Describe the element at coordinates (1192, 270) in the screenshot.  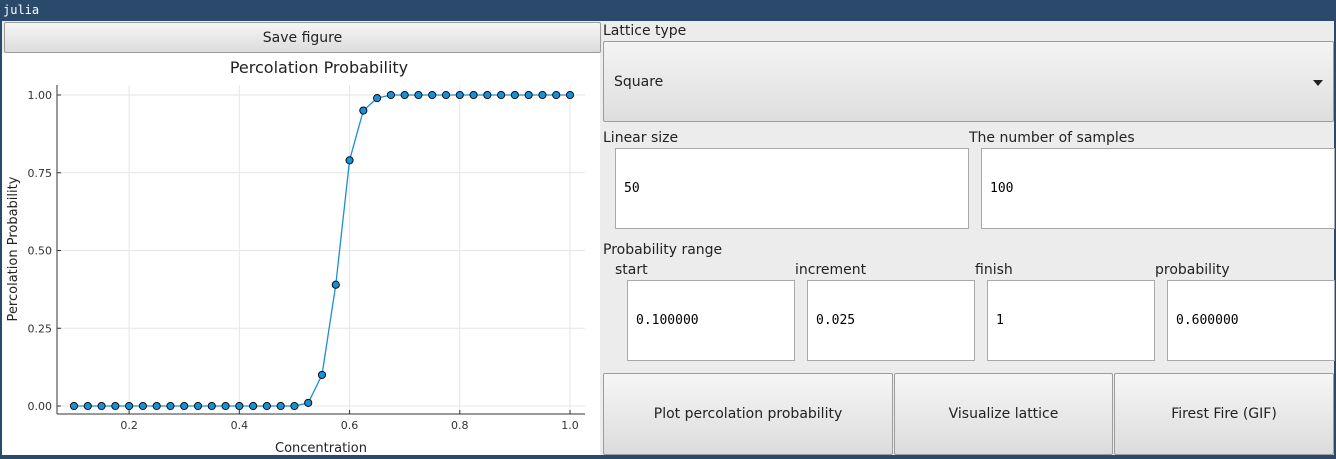
I see `probability-label: probability` at that location.